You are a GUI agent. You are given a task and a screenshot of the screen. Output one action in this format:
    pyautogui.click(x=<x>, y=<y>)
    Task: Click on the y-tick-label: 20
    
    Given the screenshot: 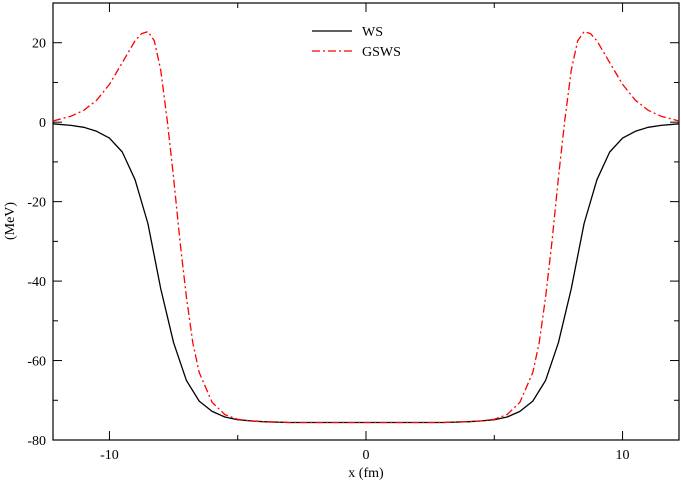 What is the action you would take?
    pyautogui.click(x=39, y=44)
    